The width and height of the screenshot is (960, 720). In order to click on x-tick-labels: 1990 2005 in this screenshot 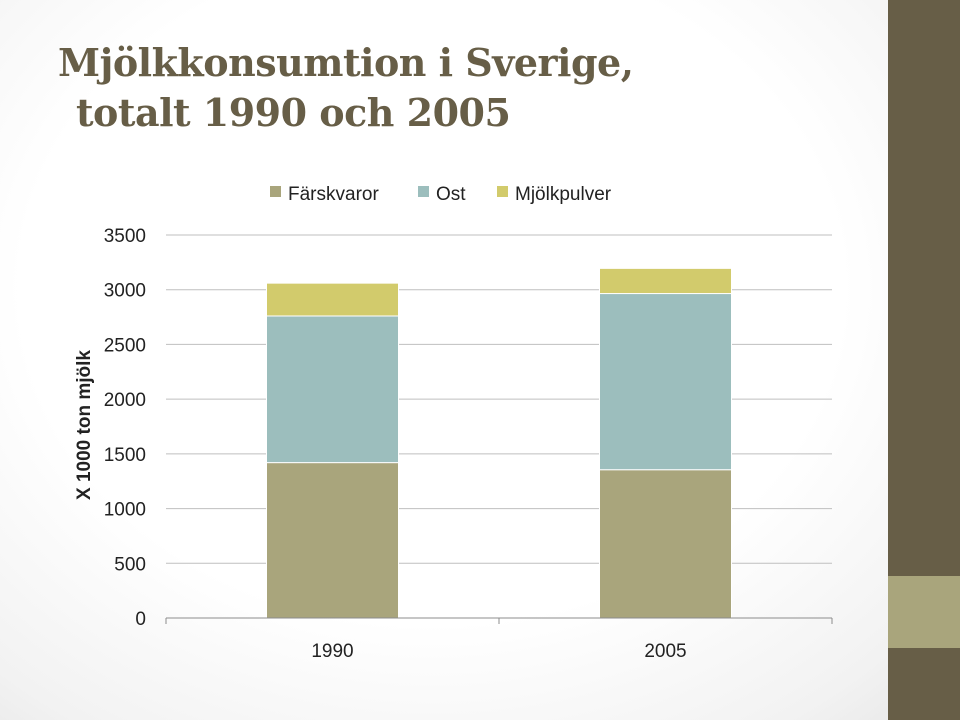, I will do `click(498, 651)`.